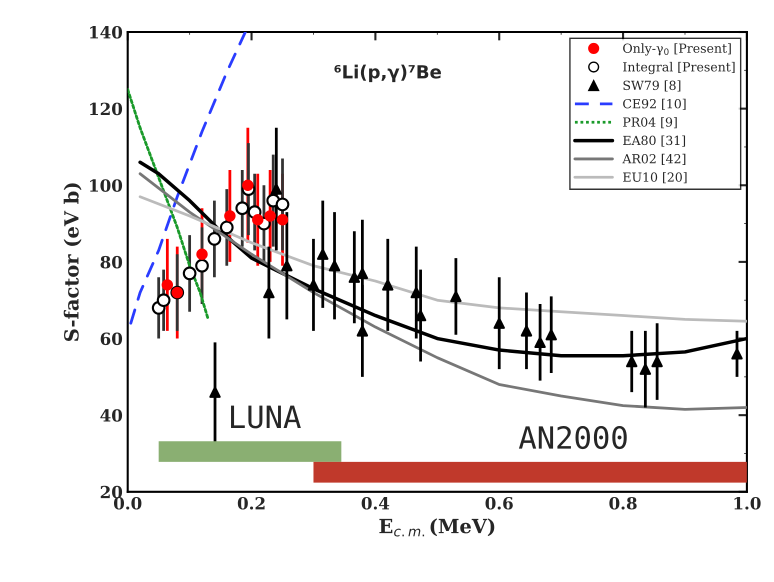 This screenshot has width=774, height=582. Describe the element at coordinates (106, 109) in the screenshot. I see `y-tick-label: 120` at that location.